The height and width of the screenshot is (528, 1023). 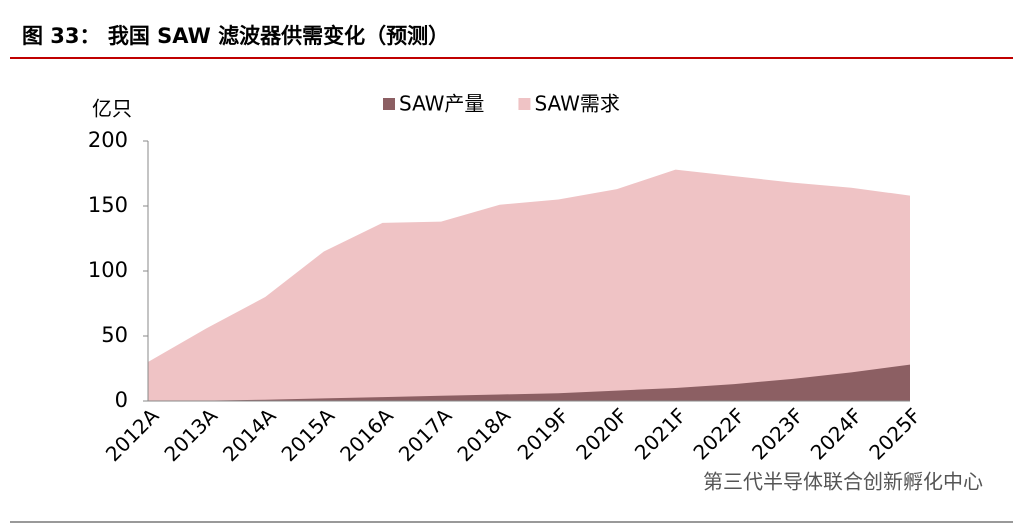 What do you see at coordinates (660, 433) in the screenshot?
I see `x-tick-label: 2021F` at bounding box center [660, 433].